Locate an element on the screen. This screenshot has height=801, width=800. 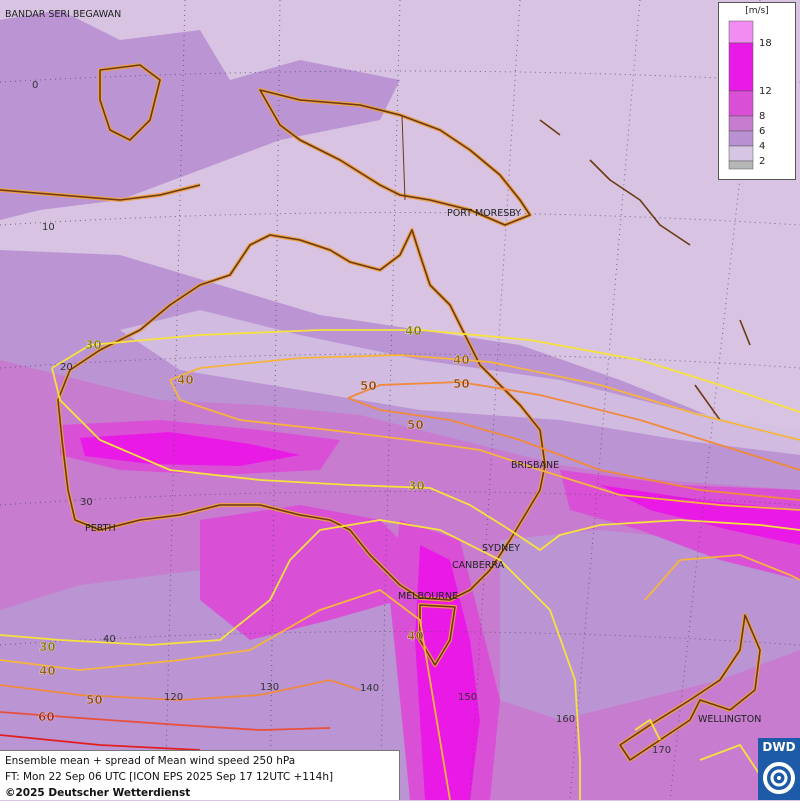
lon-label-170: 170 is located at coordinates (661, 750).